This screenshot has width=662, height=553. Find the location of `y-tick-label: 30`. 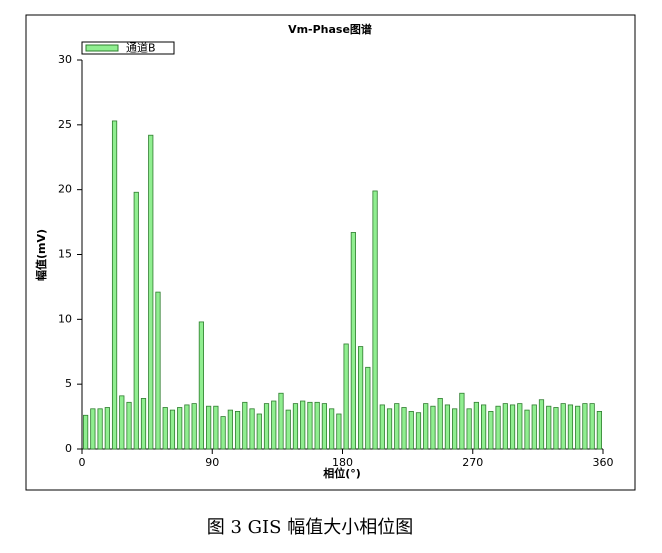

y-tick-label: 30 is located at coordinates (65, 59).